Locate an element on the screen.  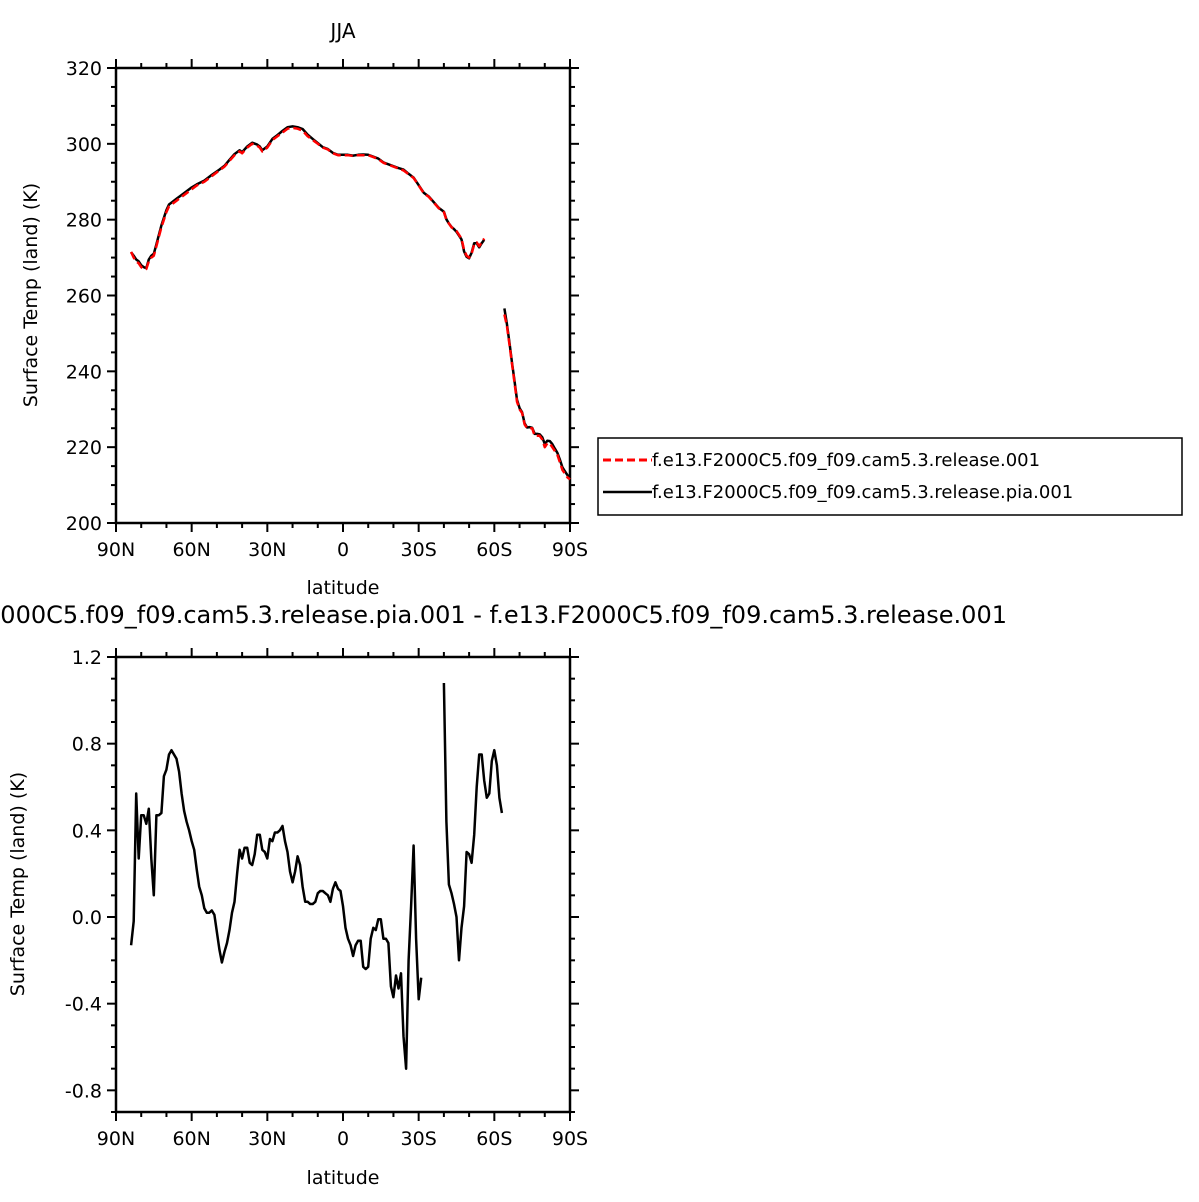
top-plot-series is located at coordinates (350, 303).